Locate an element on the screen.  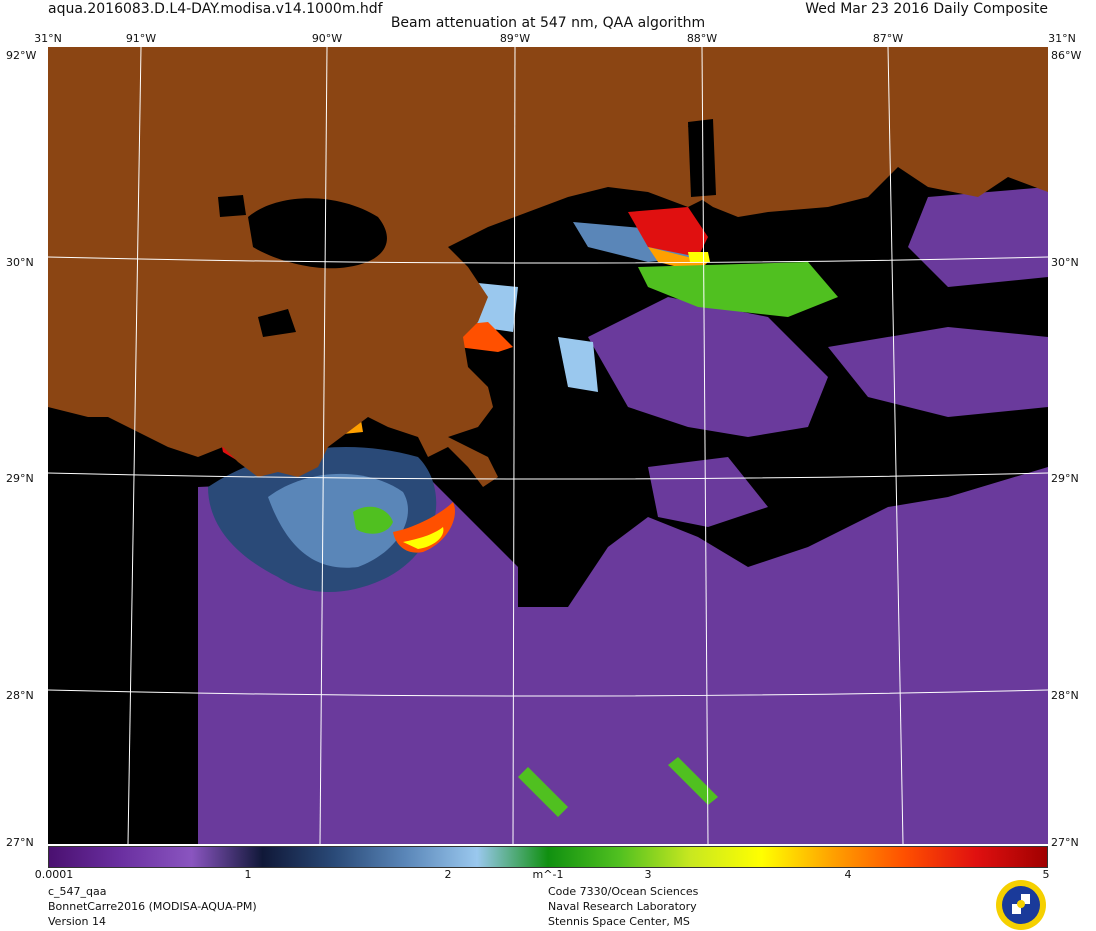
lon-label-87w: 87°W is located at coordinates (888, 38).